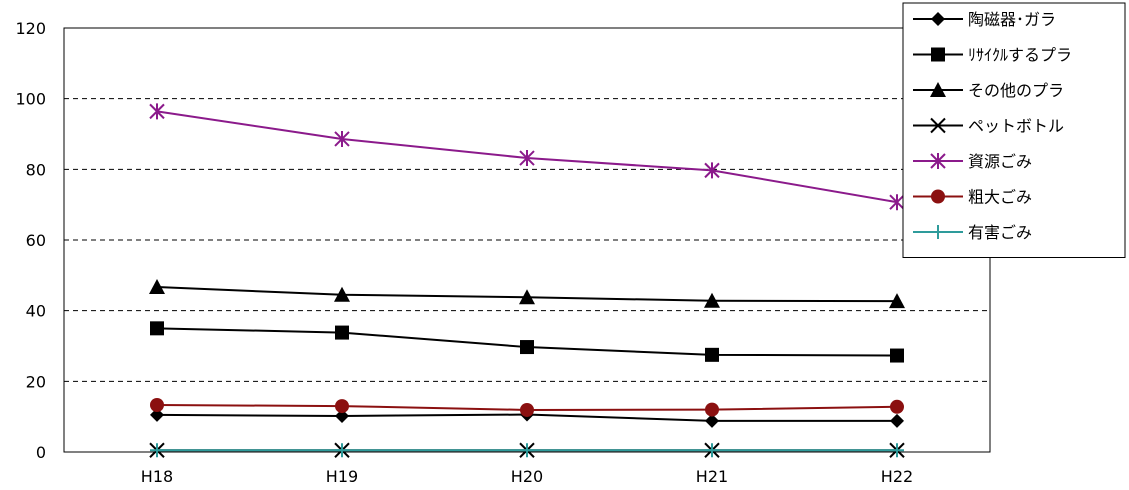 Image resolution: width=1129 pixels, height=490 pixels. I want to click on y-tick-label: 40, so click(36, 311).